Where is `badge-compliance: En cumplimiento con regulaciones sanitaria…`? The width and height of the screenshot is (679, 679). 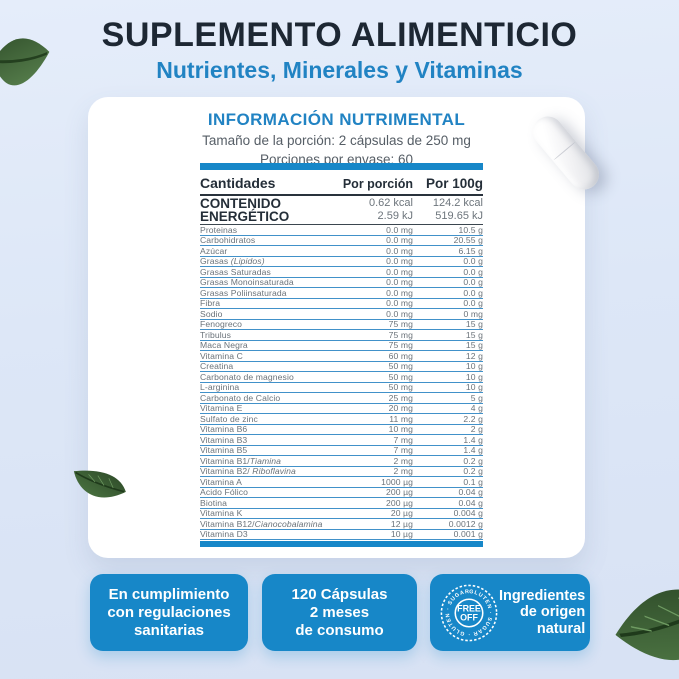 badge-compliance: En cumplimiento con regulaciones sanitaria… is located at coordinates (169, 612).